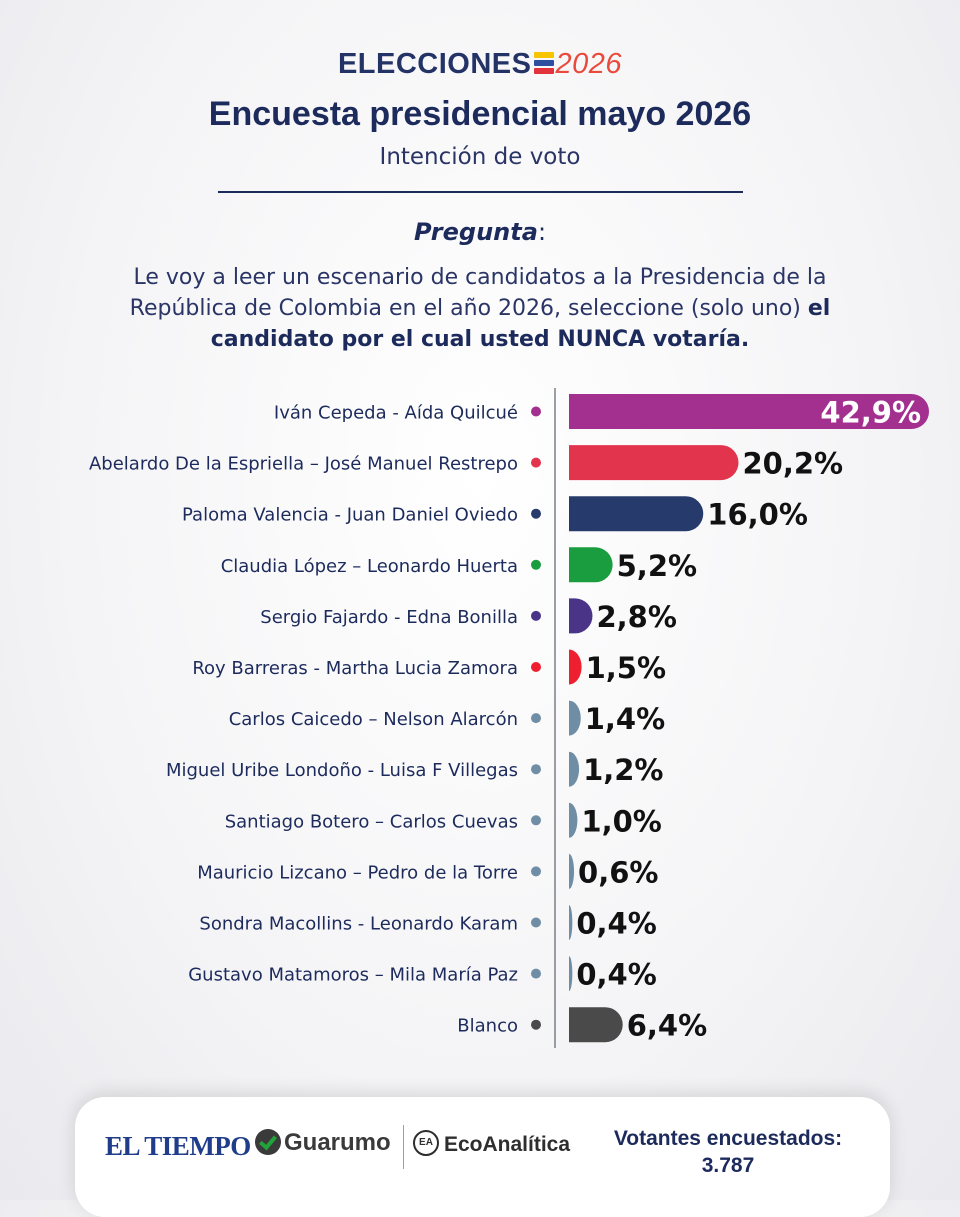 The height and width of the screenshot is (1217, 960). What do you see at coordinates (337, 1142) in the screenshot?
I see `guarumo-logo-text: Guarumo` at bounding box center [337, 1142].